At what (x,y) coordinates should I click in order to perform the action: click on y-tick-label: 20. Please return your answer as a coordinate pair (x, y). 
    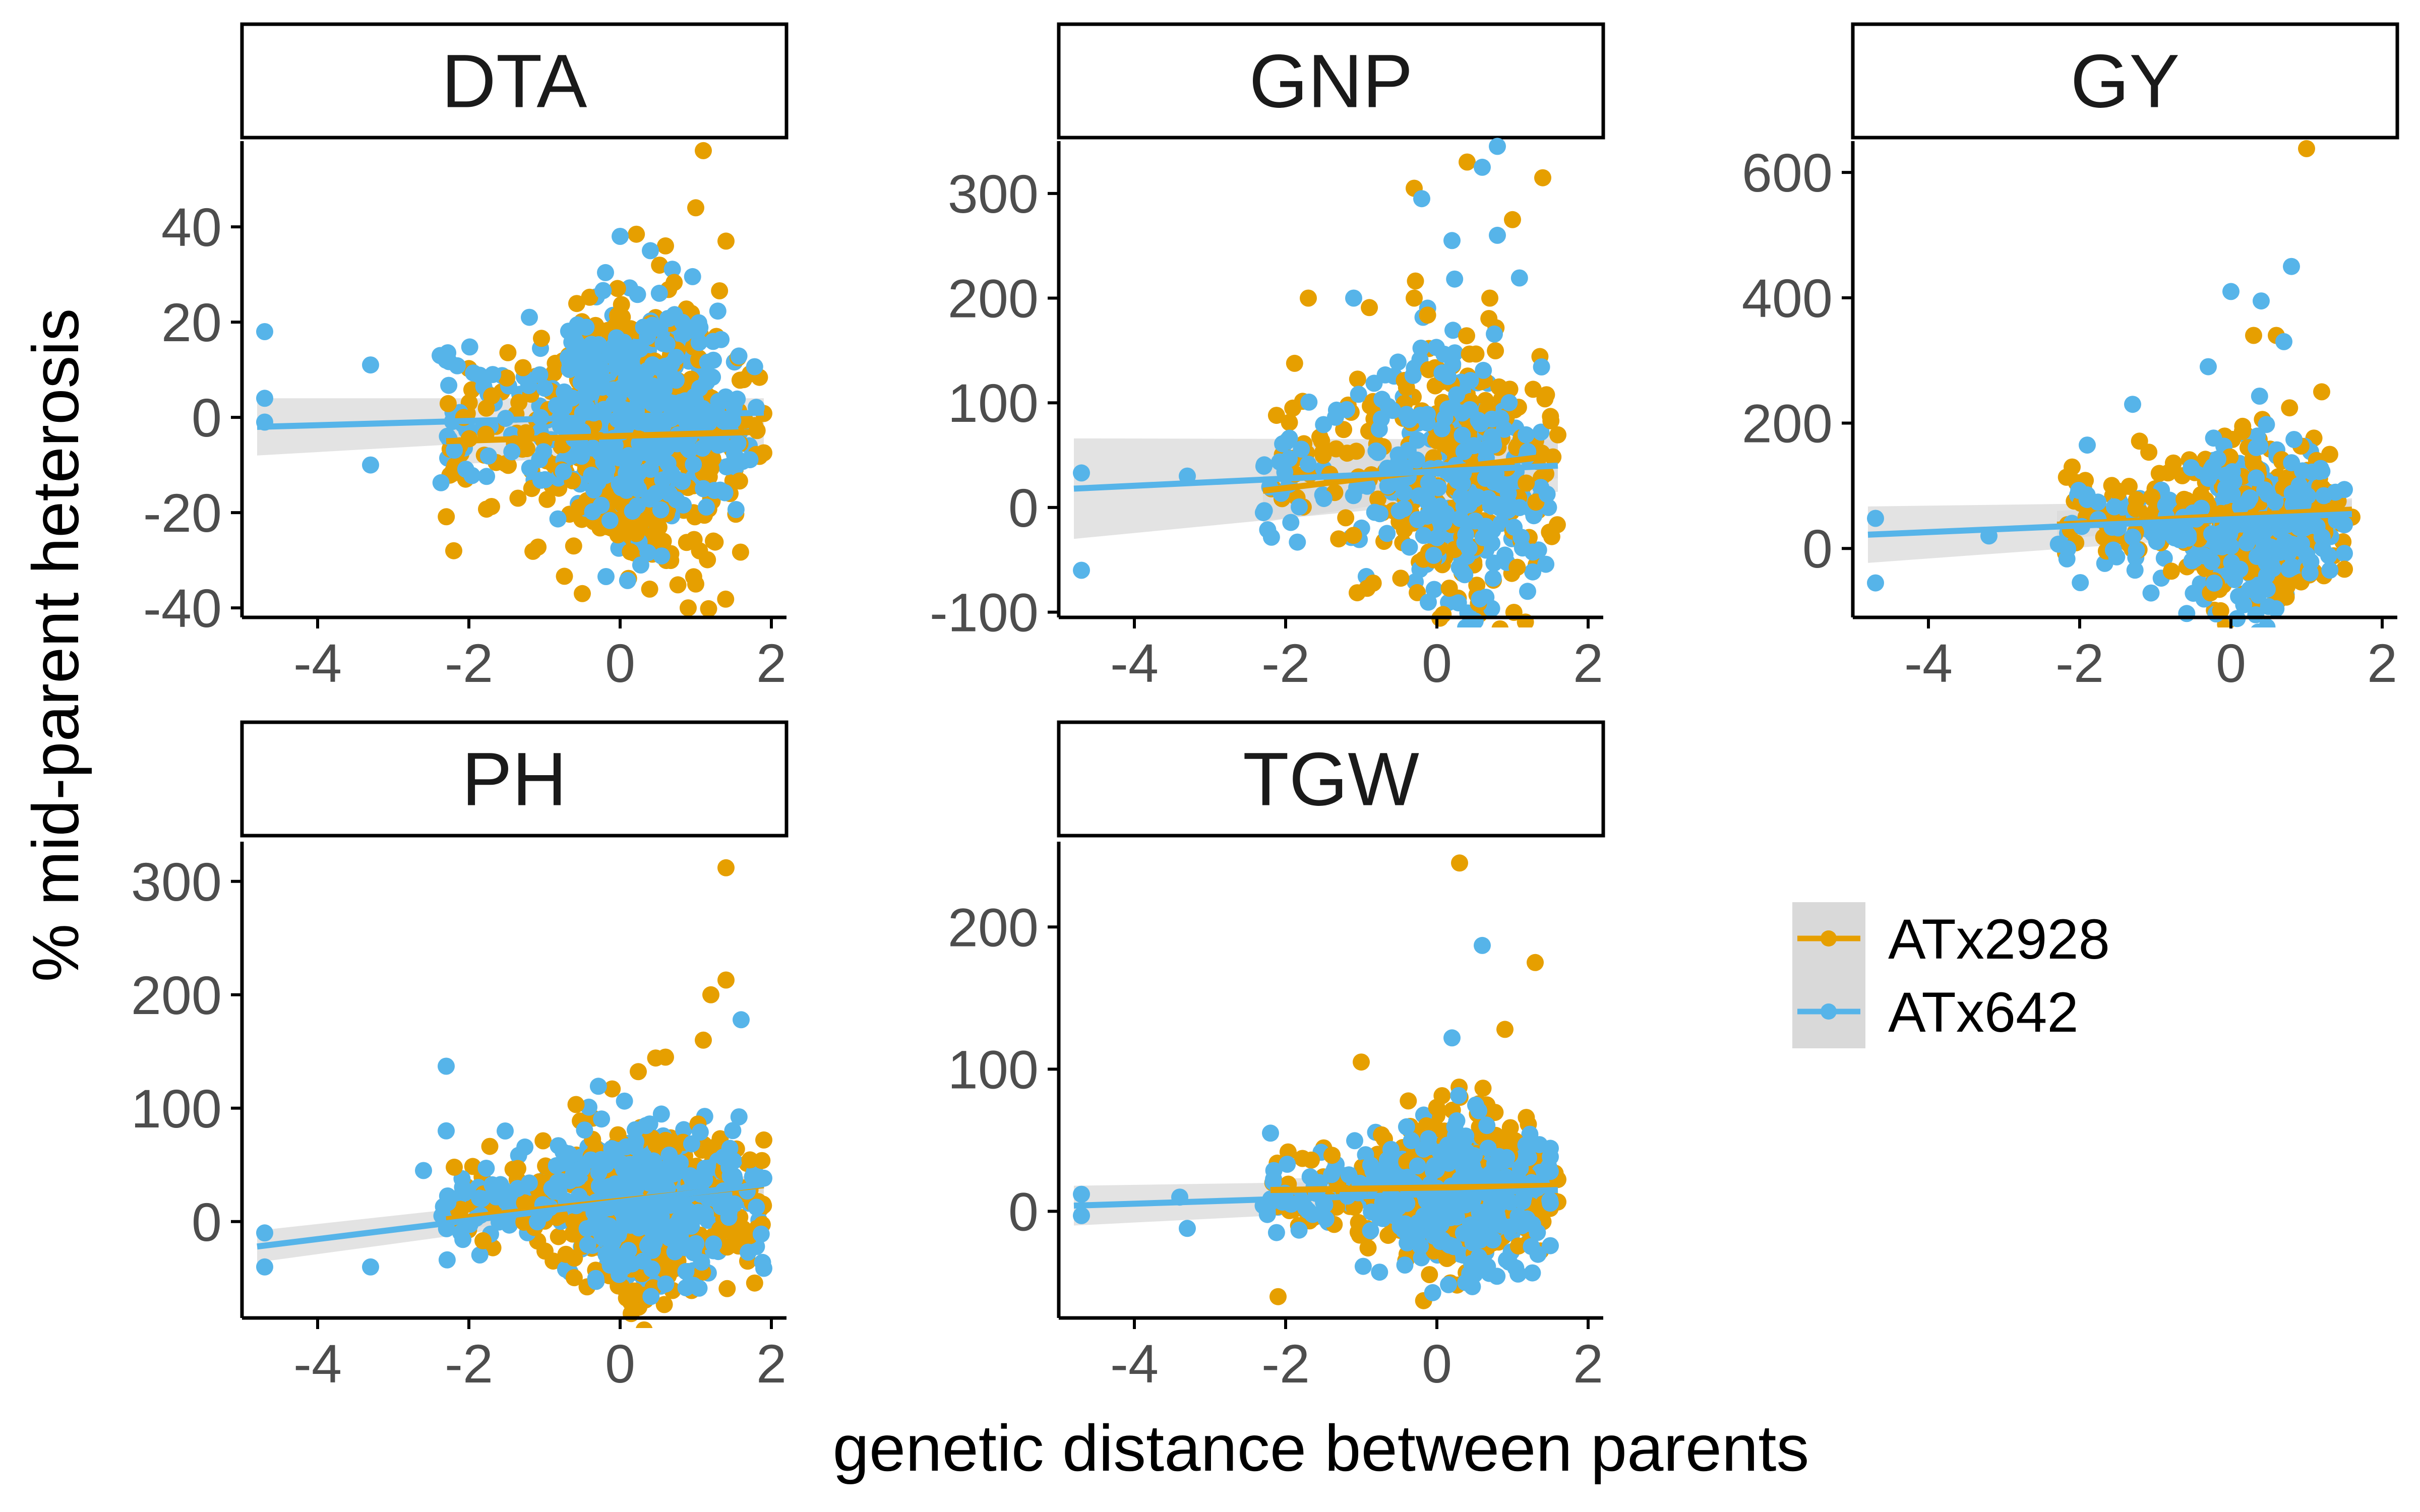
    Looking at the image, I should click on (191, 322).